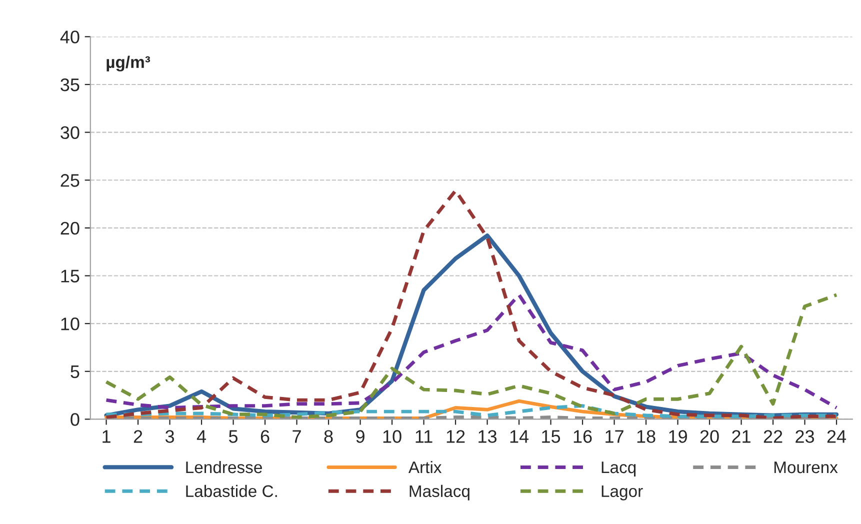 The height and width of the screenshot is (524, 861). Describe the element at coordinates (70, 85) in the screenshot. I see `y-tick-label: 35` at that location.